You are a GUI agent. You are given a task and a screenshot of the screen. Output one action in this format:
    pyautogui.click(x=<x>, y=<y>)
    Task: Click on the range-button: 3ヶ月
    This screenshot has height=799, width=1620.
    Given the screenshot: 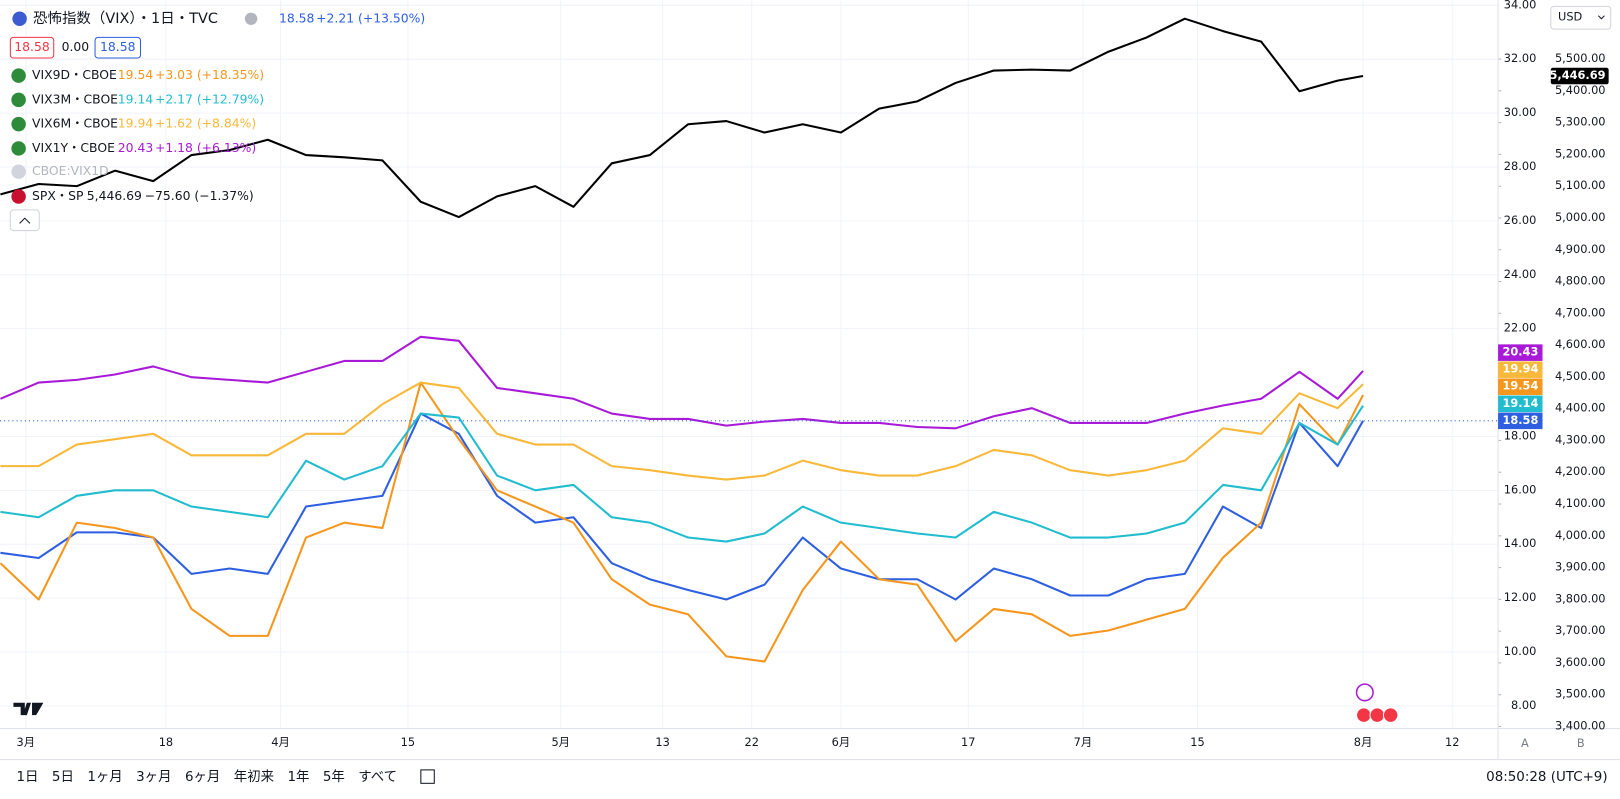 What is the action you would take?
    pyautogui.click(x=153, y=777)
    